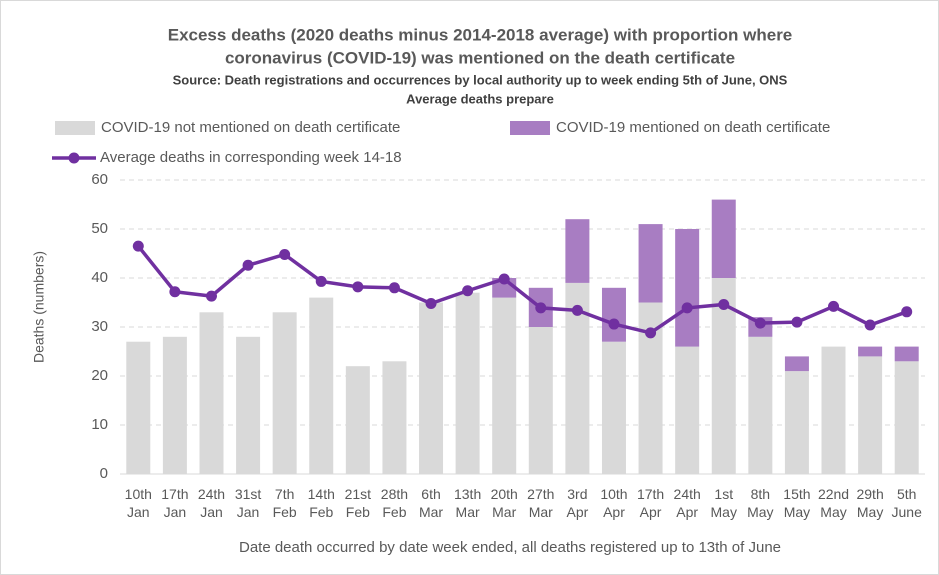 This screenshot has height=575, width=939. What do you see at coordinates (248, 503) in the screenshot?
I see `x-tick-label: 31st Jan` at bounding box center [248, 503].